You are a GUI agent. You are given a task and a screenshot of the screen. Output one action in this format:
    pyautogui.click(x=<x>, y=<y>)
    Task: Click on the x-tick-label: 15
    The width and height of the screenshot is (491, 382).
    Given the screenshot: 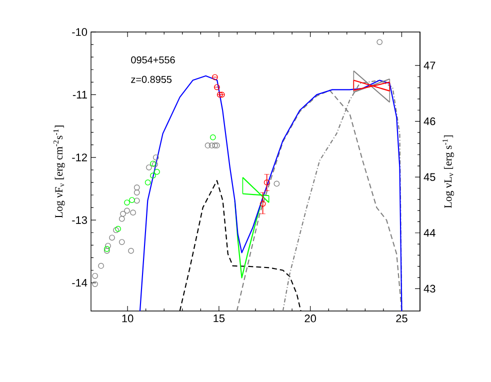 What is the action you would take?
    pyautogui.click(x=219, y=318)
    